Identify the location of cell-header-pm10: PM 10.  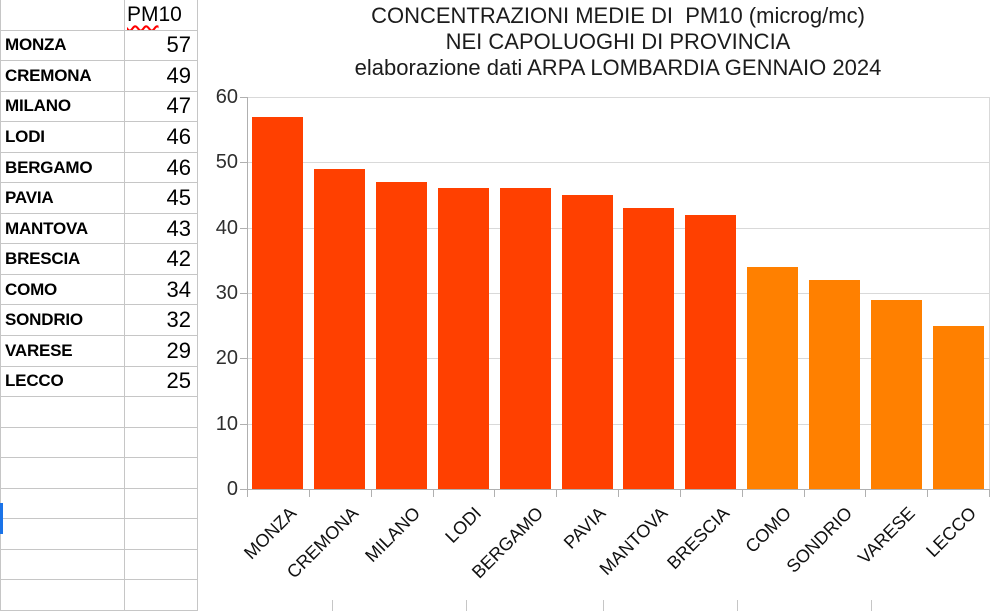
(161, 15).